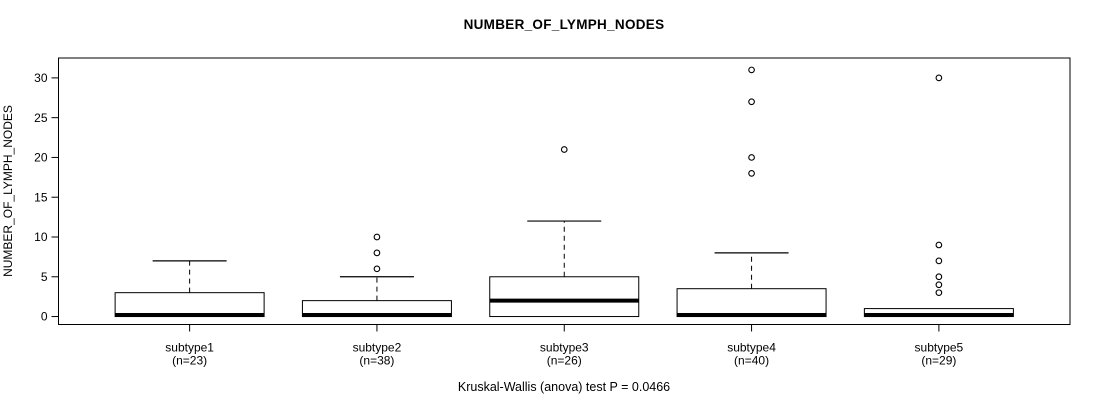 The height and width of the screenshot is (400, 1100). What do you see at coordinates (376, 361) in the screenshot?
I see `x-tick-sublabel: (n=38)` at bounding box center [376, 361].